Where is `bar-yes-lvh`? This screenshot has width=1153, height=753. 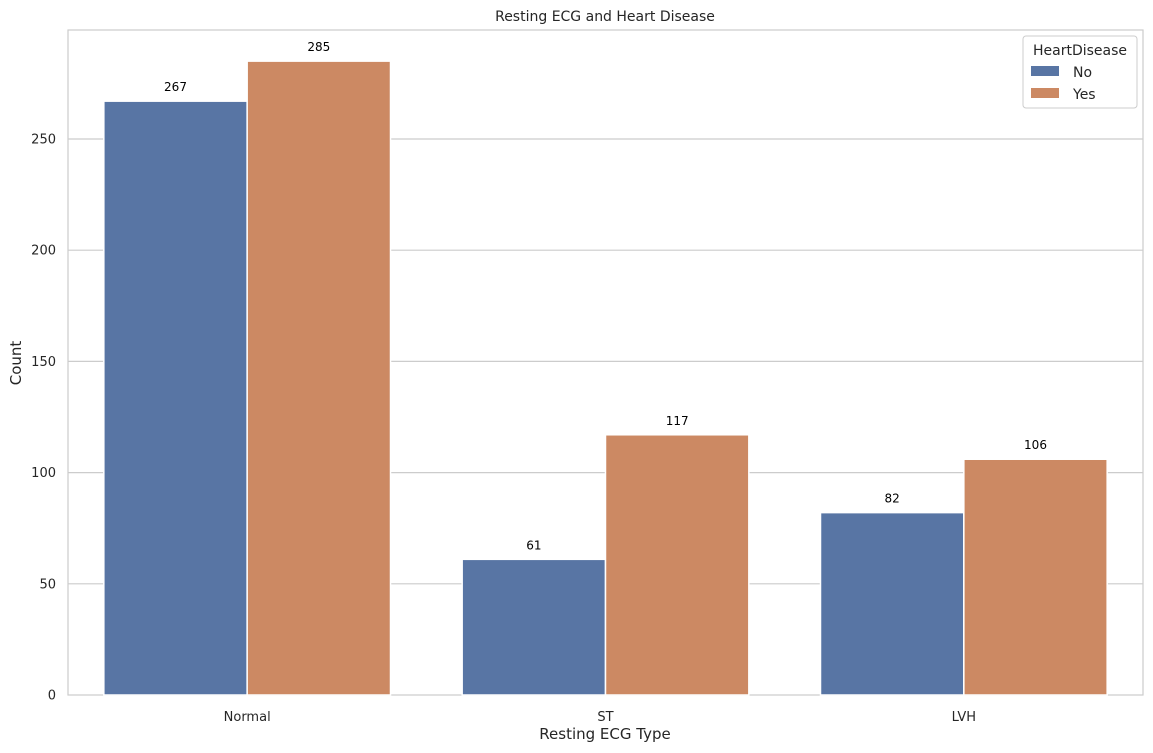 bar-yes-lvh is located at coordinates (1035, 577).